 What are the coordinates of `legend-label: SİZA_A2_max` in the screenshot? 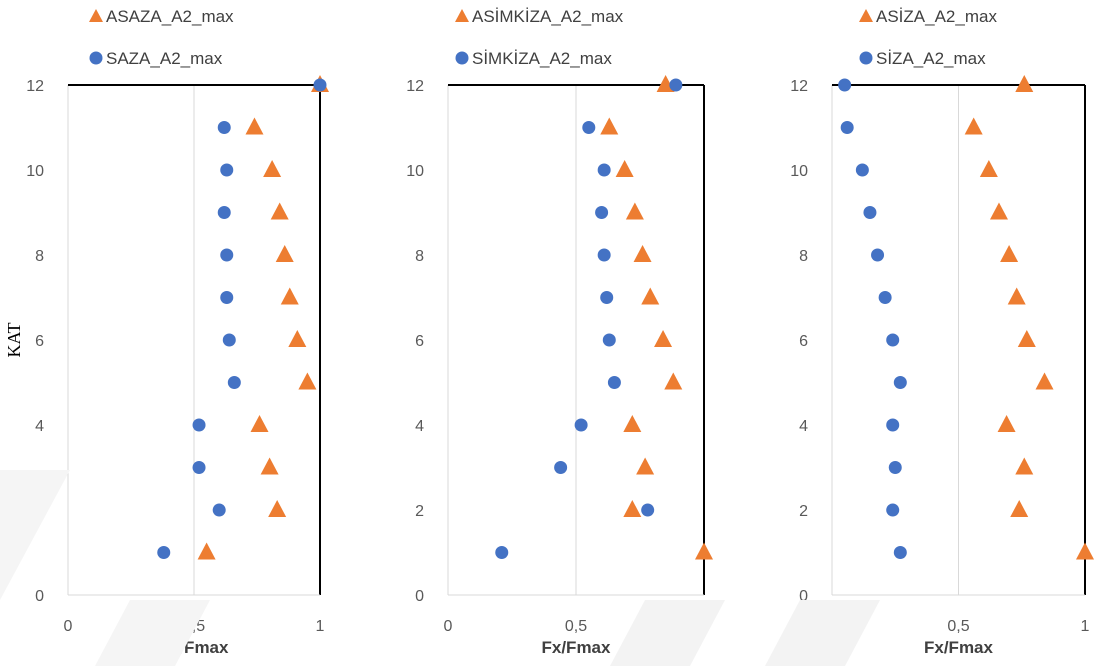 It's located at (931, 58).